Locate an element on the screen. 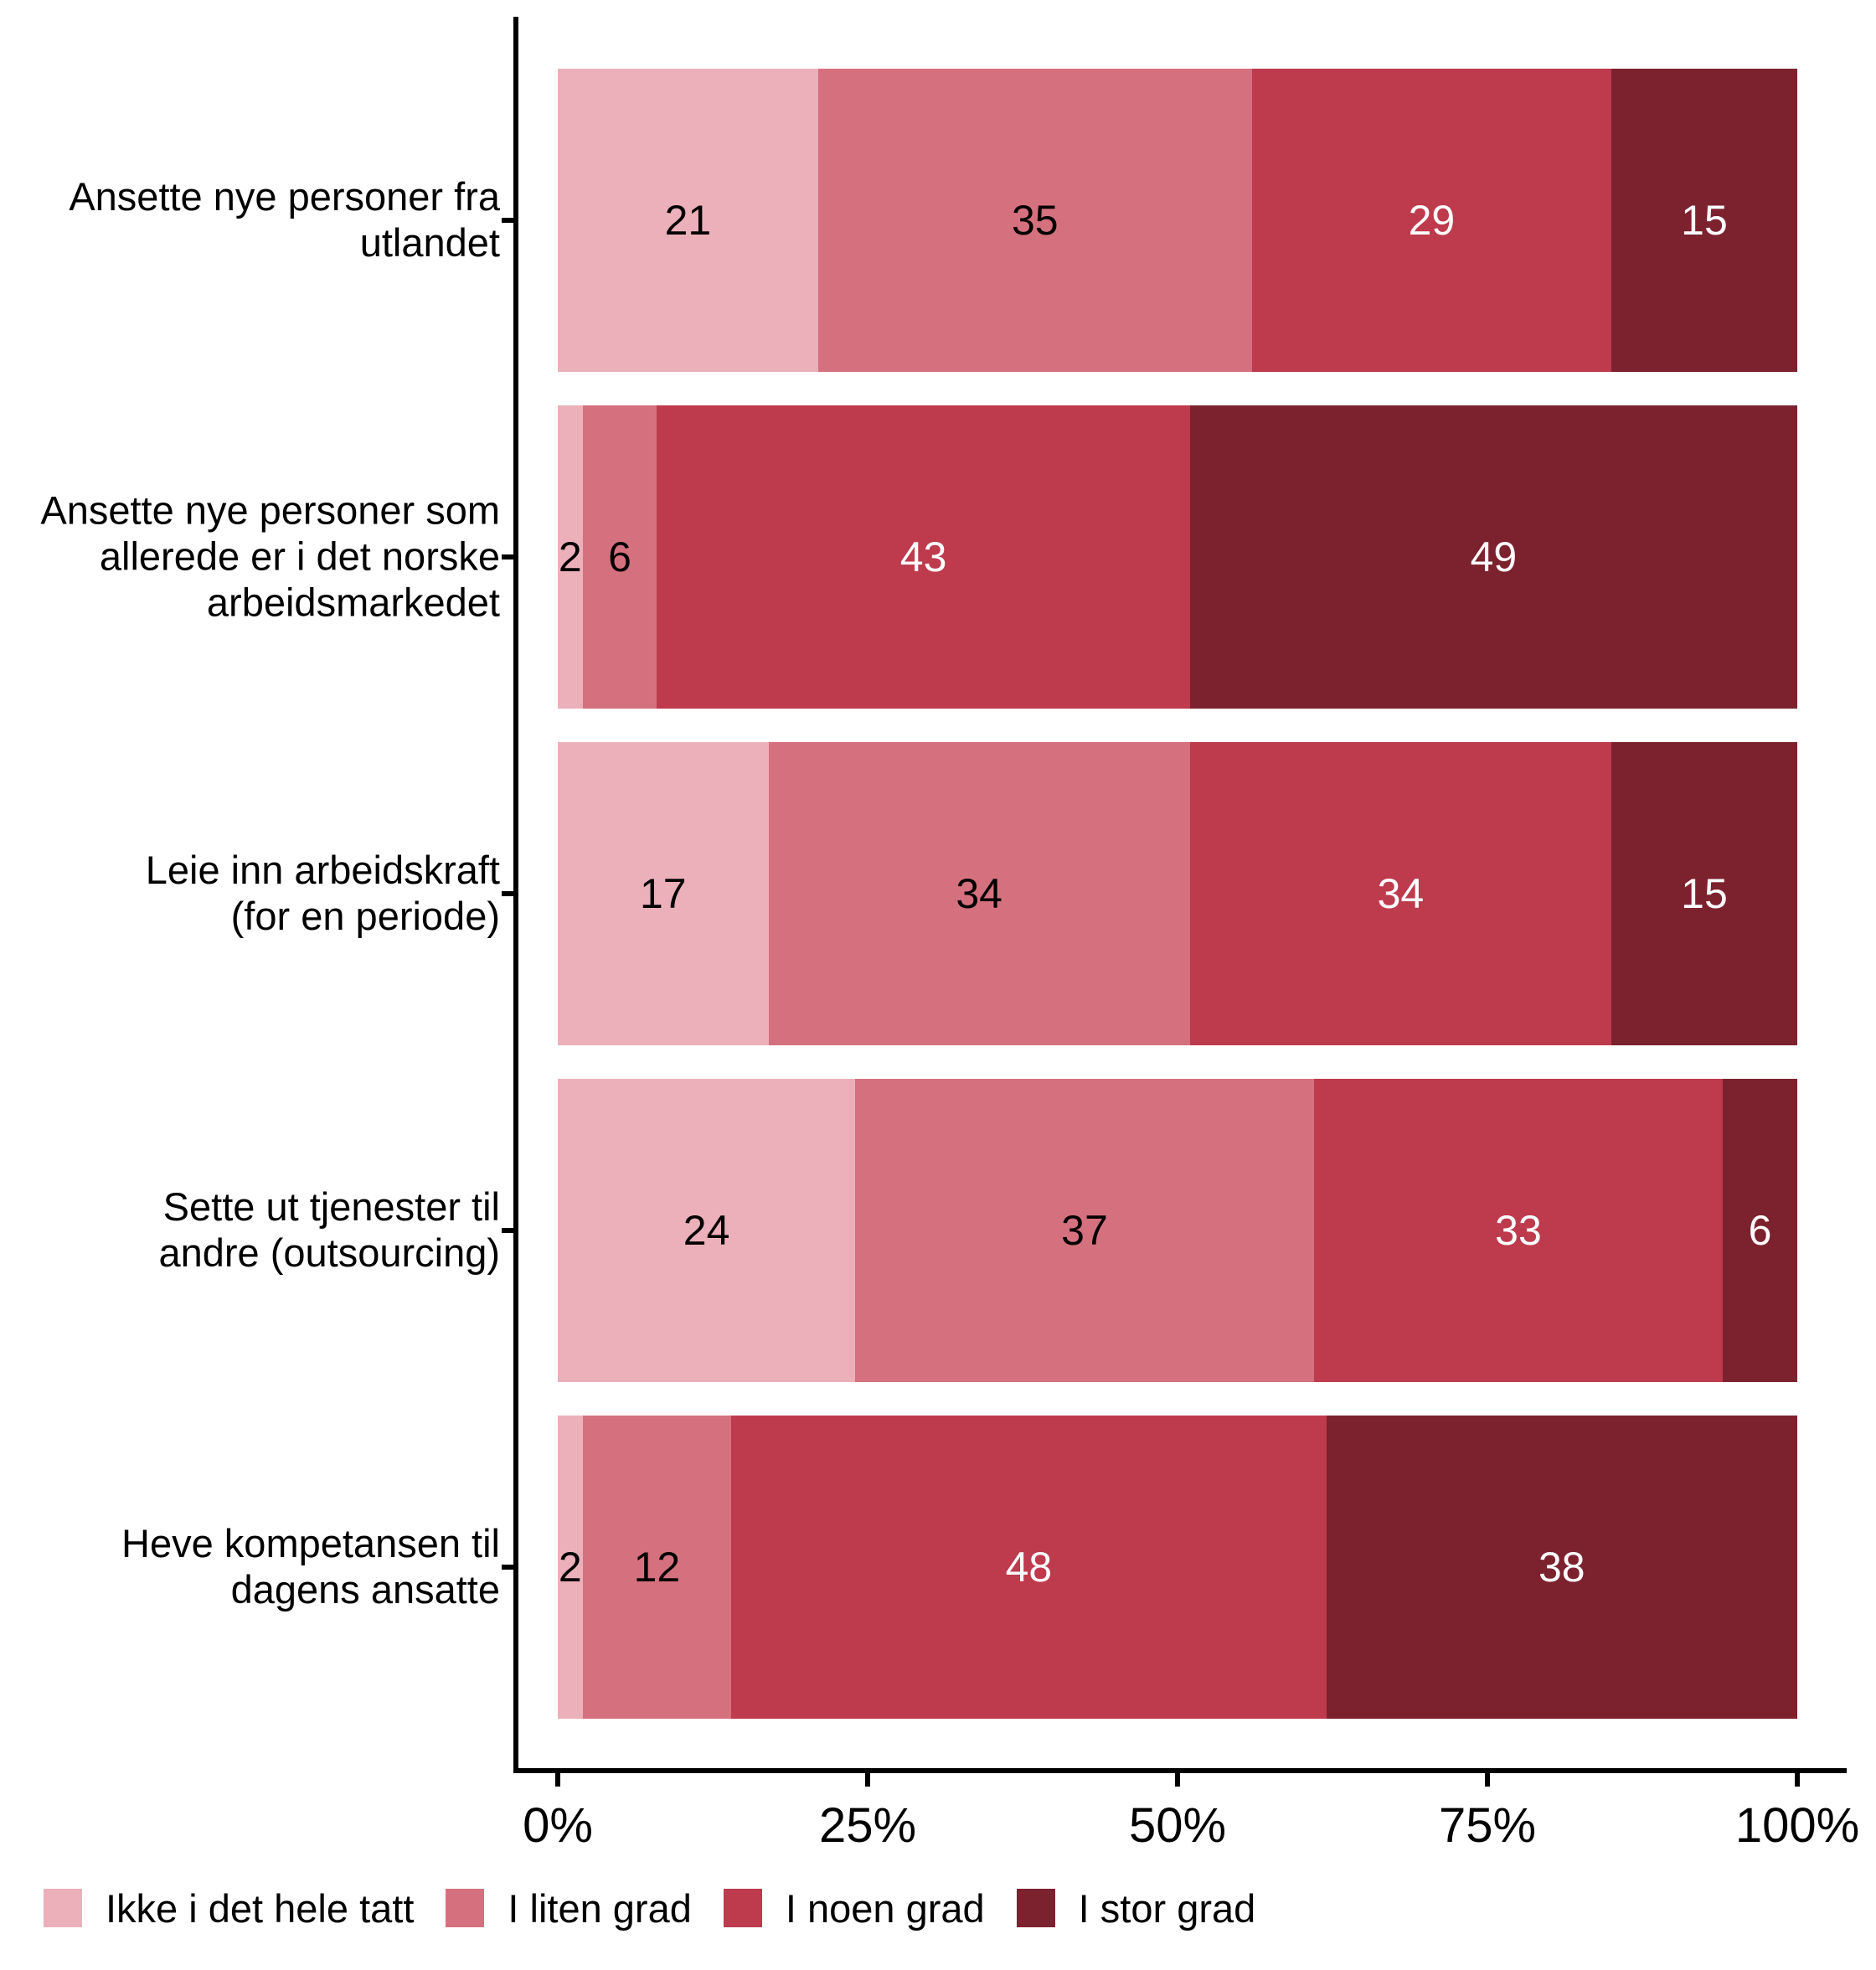  bar-segment: 33 is located at coordinates (1518, 1230).